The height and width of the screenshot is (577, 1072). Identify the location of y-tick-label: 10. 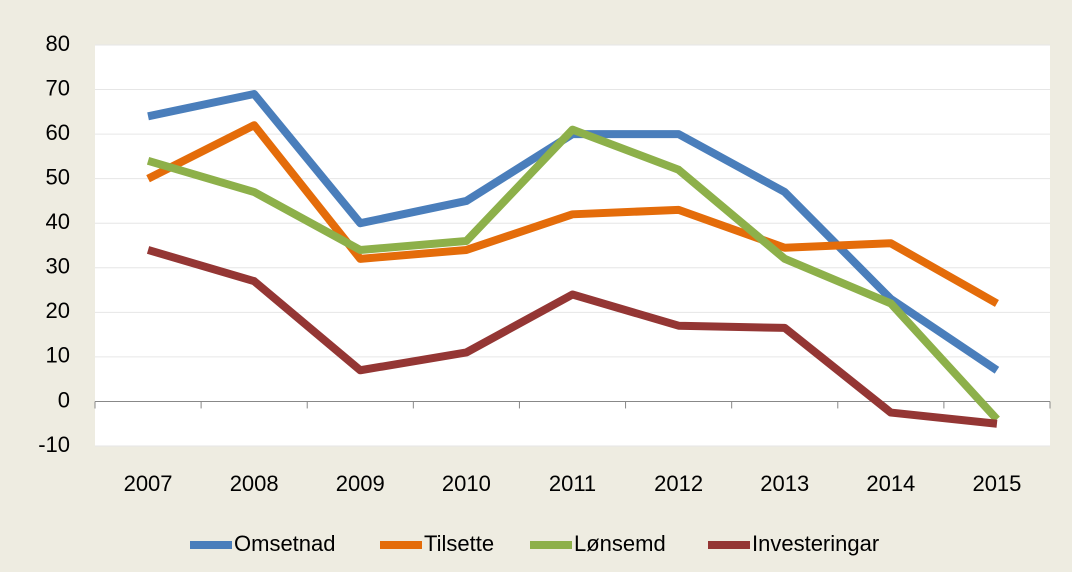
(58, 355).